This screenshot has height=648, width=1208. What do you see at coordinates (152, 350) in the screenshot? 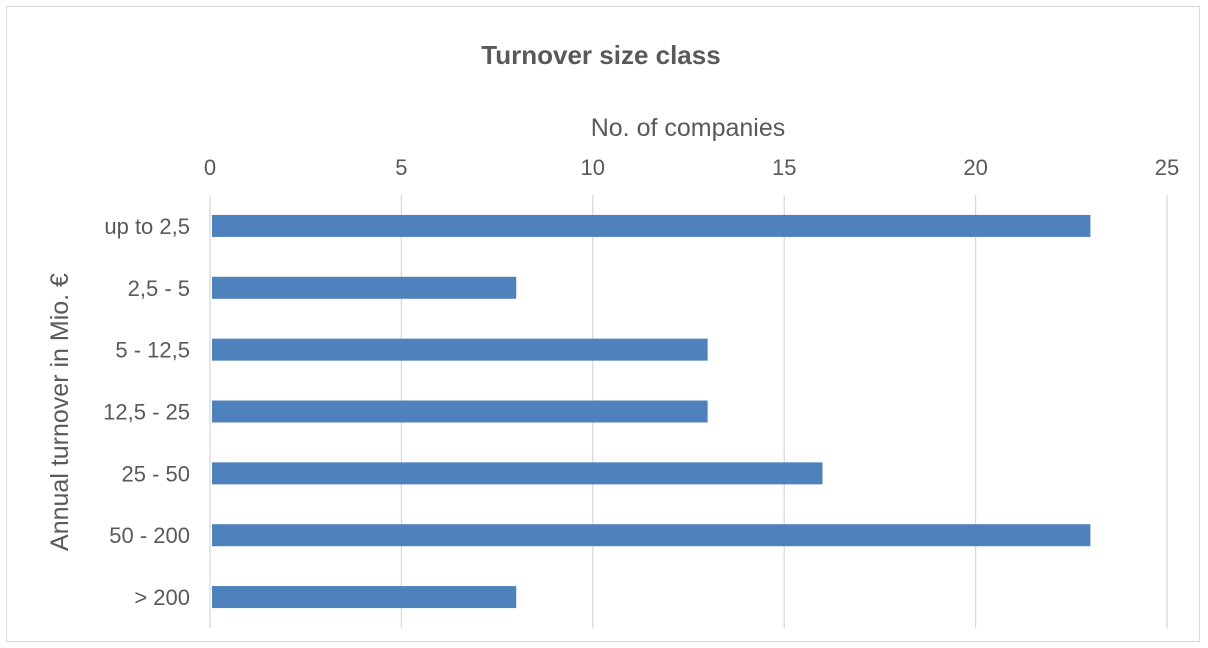
I see `category-label: 5 - 12,5` at bounding box center [152, 350].